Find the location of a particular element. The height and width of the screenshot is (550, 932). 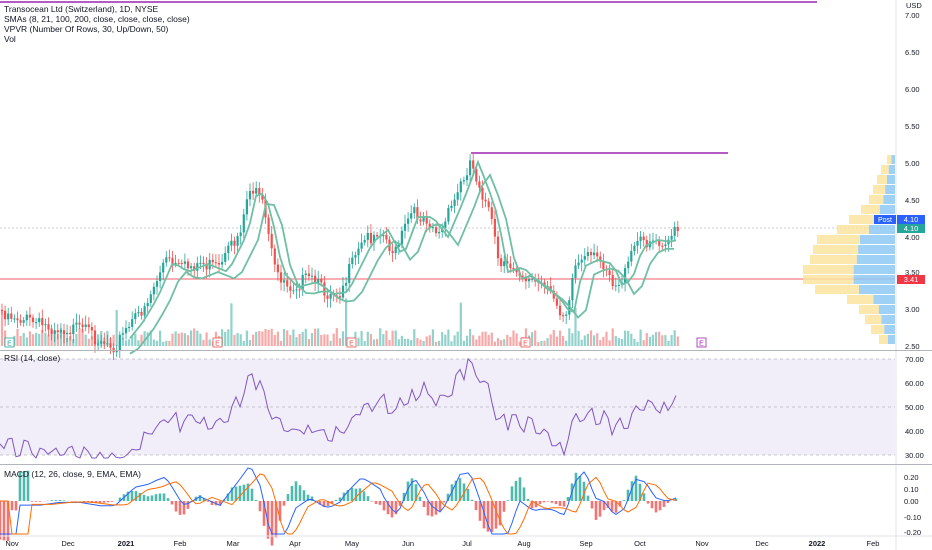

price-tick: 4.00 is located at coordinates (912, 237).